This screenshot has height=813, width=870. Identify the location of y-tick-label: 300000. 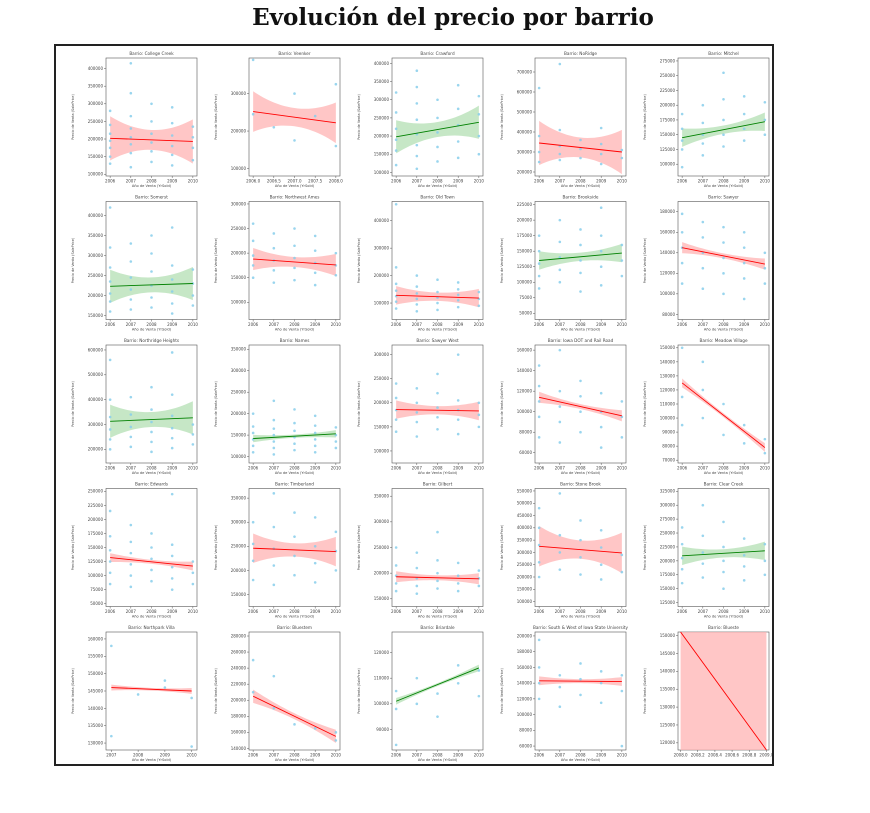
(525, 552).